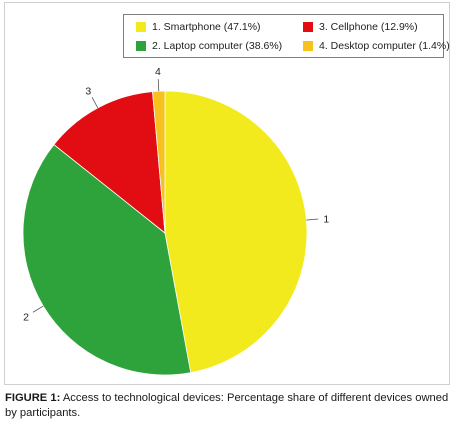  Describe the element at coordinates (158, 85) in the screenshot. I see `leader-line-desktop-computer` at that location.